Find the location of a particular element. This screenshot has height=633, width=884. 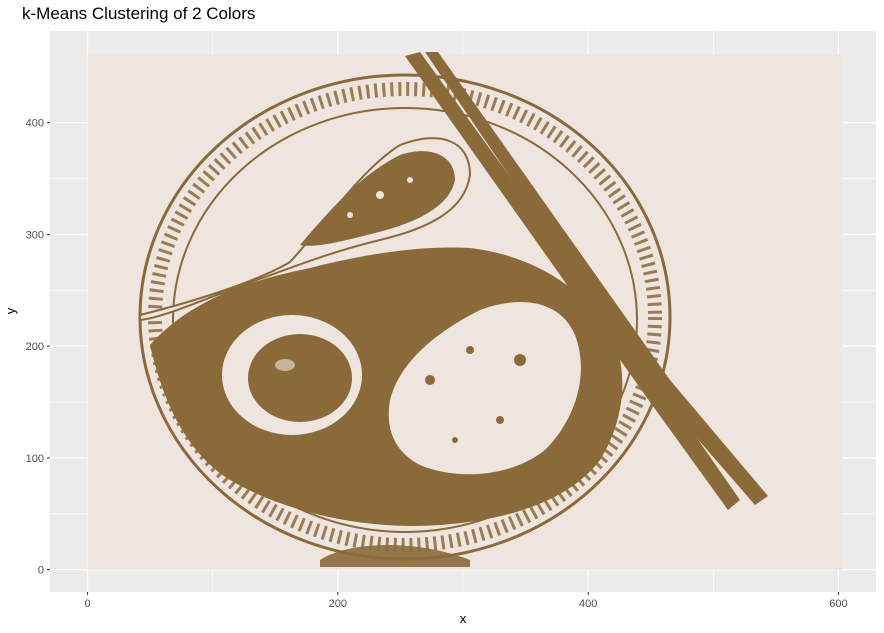

y-tick-label: 100 is located at coordinates (35, 459).